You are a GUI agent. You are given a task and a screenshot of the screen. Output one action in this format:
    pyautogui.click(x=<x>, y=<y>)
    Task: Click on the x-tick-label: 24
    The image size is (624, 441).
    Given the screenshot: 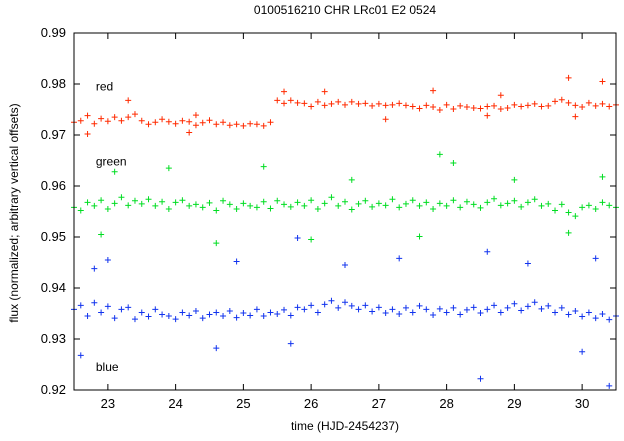 What is the action you would take?
    pyautogui.click(x=175, y=403)
    